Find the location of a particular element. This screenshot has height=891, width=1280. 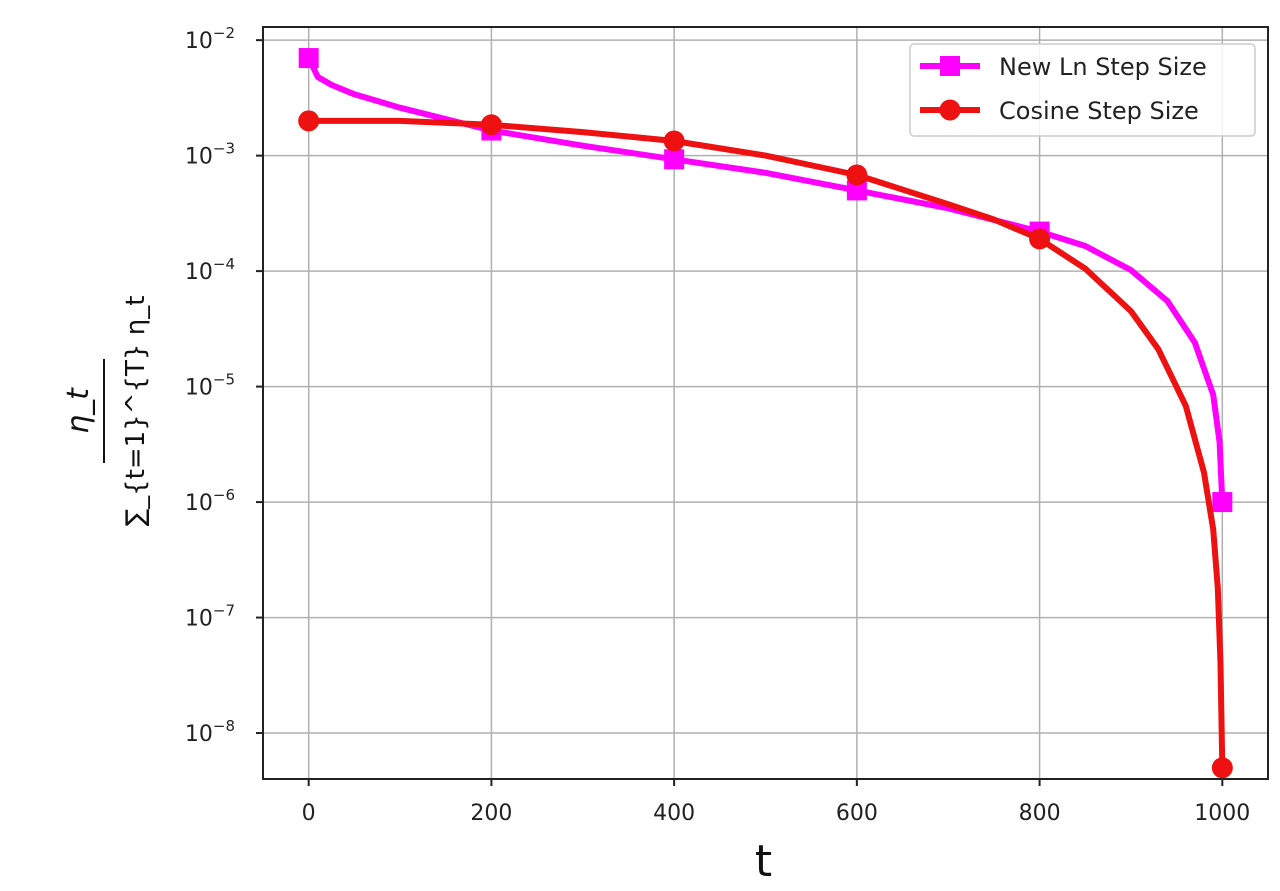

y-tick-label: 10⁻⁸ is located at coordinates (210, 732).